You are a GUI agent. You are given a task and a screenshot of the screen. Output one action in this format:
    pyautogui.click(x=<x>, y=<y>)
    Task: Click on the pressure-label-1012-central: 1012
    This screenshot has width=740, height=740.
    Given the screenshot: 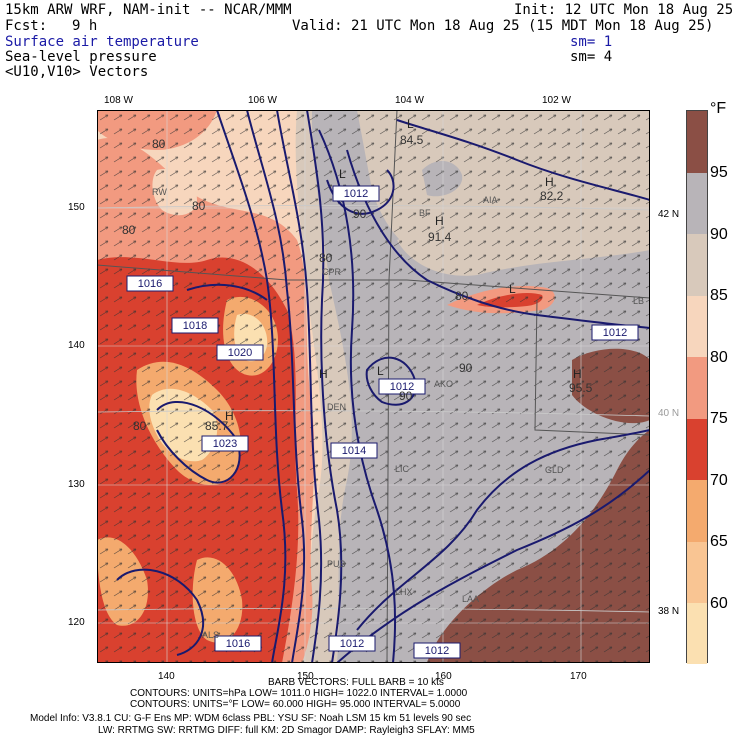 What is the action you would take?
    pyautogui.click(x=402, y=386)
    